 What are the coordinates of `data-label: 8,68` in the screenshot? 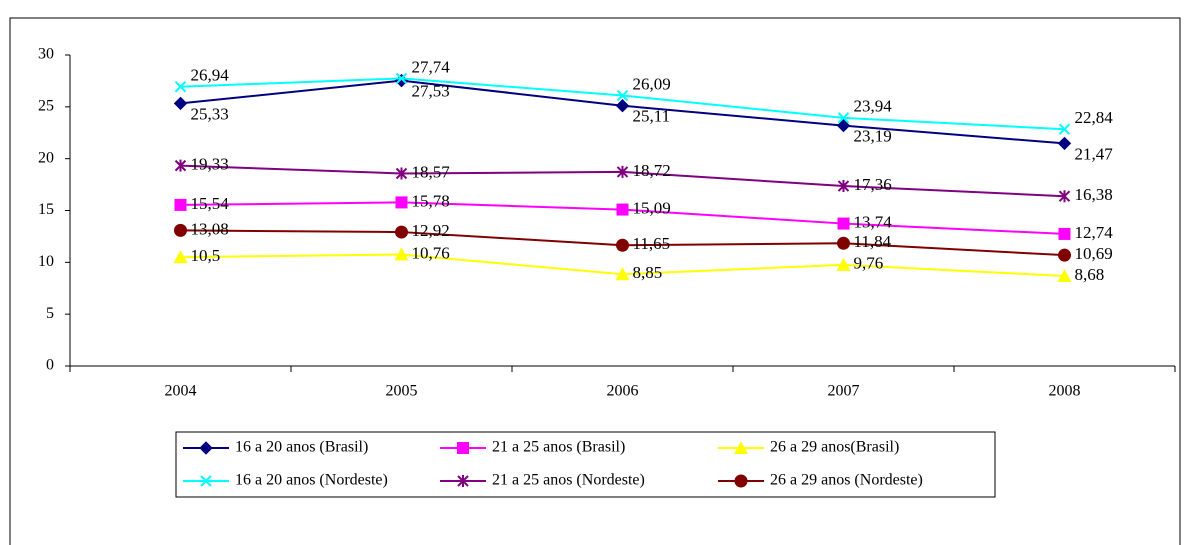 It's located at (1090, 274).